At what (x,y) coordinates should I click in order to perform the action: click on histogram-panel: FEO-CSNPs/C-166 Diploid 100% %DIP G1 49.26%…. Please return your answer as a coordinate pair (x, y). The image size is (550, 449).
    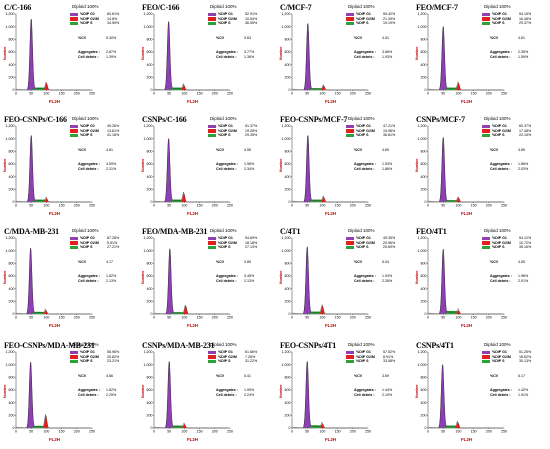
    Looking at the image, I should click on (68, 168).